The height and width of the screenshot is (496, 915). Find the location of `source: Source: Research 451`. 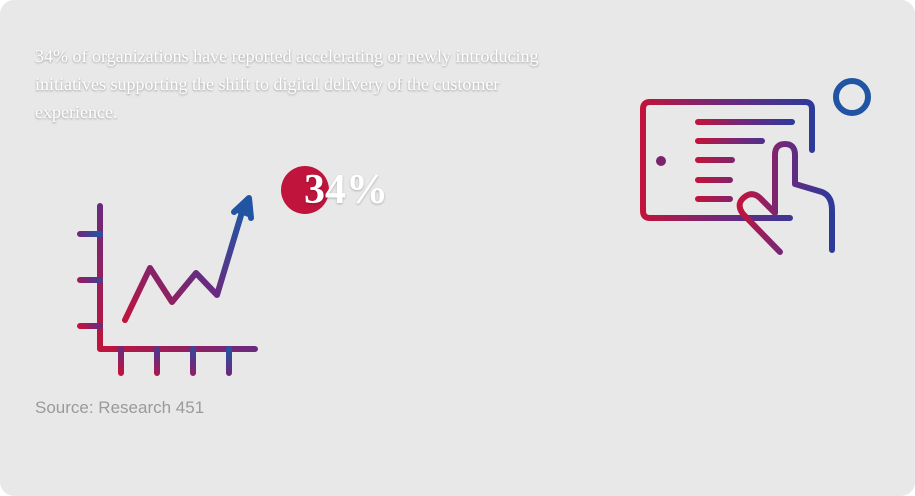

source: Source: Research 451 is located at coordinates (120, 407).